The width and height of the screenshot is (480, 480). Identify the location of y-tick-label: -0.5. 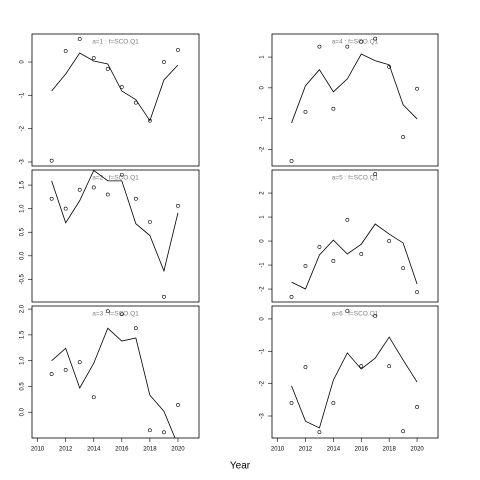
(23, 279).